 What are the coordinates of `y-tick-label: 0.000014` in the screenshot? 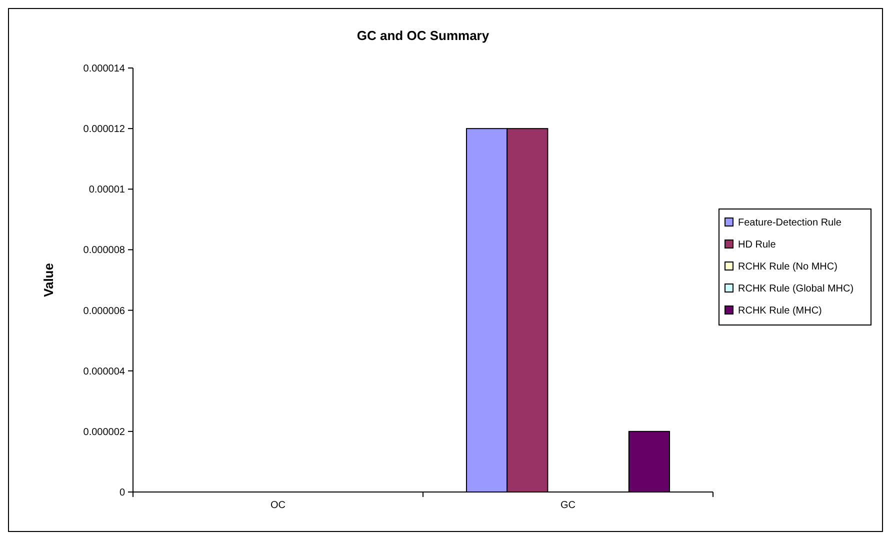 It's located at (104, 69).